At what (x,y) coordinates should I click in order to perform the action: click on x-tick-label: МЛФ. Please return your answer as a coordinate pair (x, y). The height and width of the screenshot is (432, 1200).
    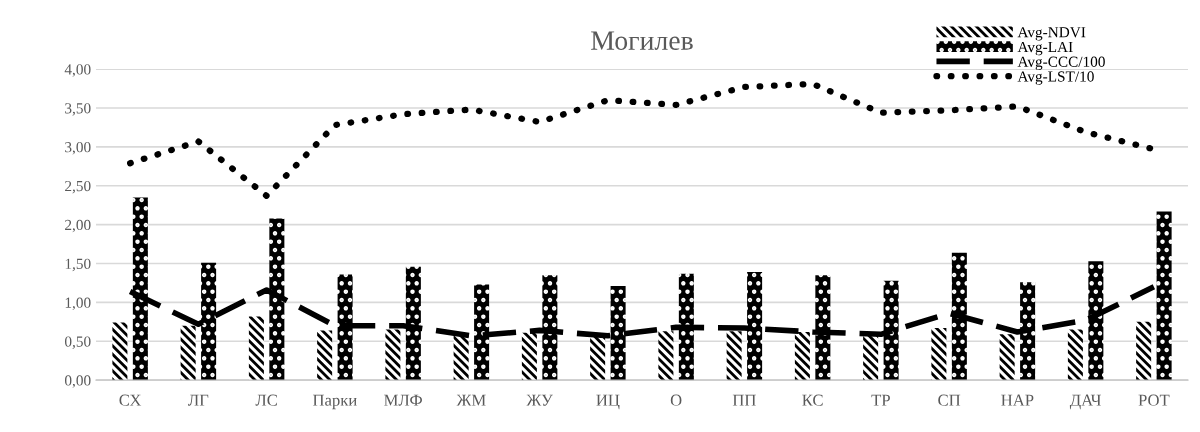
    Looking at the image, I should click on (403, 400).